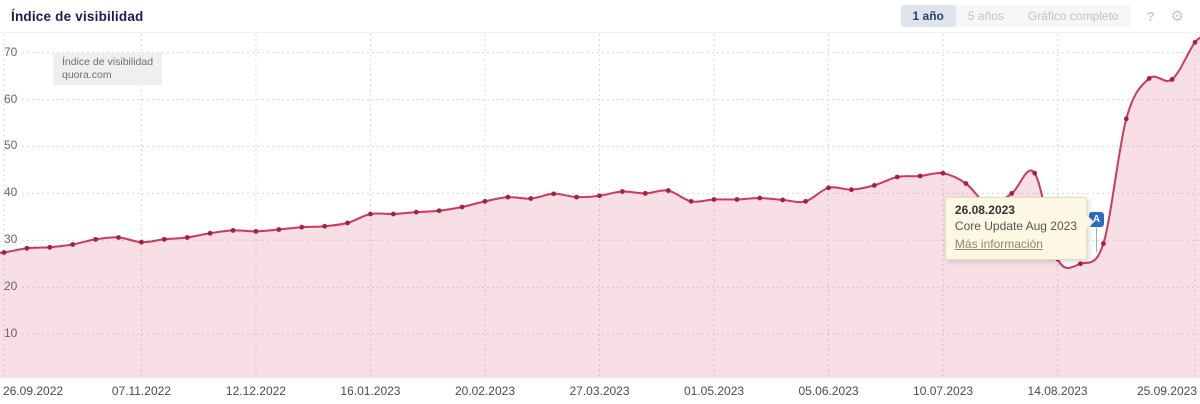 This screenshot has width=1200, height=404. Describe the element at coordinates (1057, 391) in the screenshot. I see `x-axis-label: 14.08.2023` at that location.